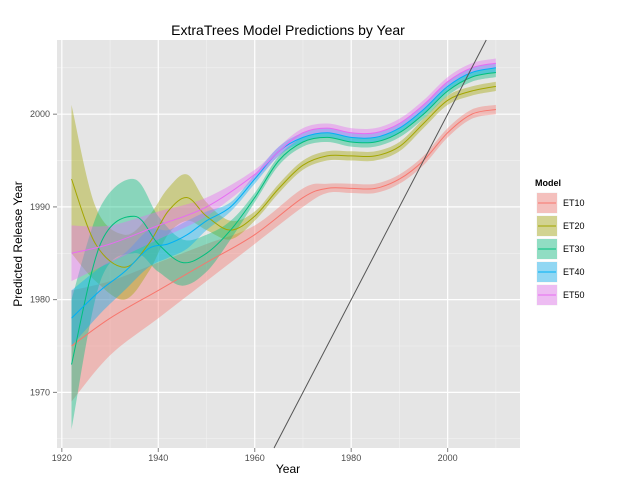 Image resolution: width=621 pixels, height=487 pixels. What do you see at coordinates (62, 458) in the screenshot?
I see `x-tick-label: 1920` at bounding box center [62, 458].